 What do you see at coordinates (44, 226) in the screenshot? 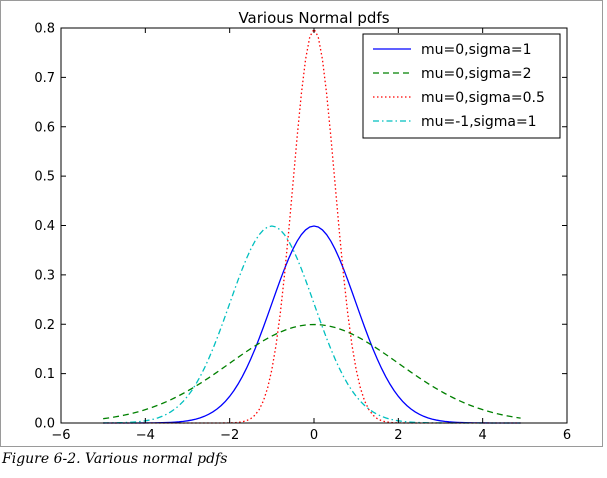
I see `y-tick-label: 0.4` at bounding box center [44, 226].